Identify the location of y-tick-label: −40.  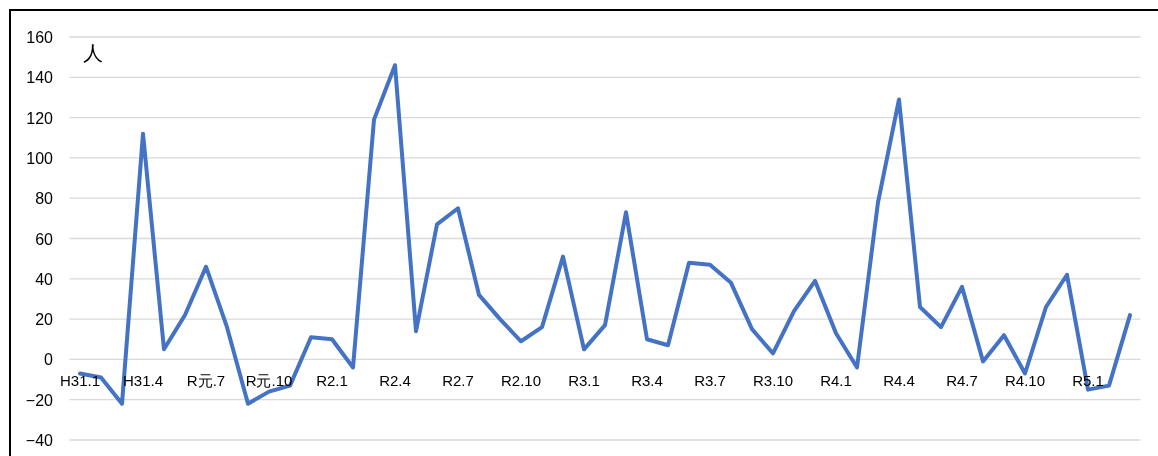
(39, 440).